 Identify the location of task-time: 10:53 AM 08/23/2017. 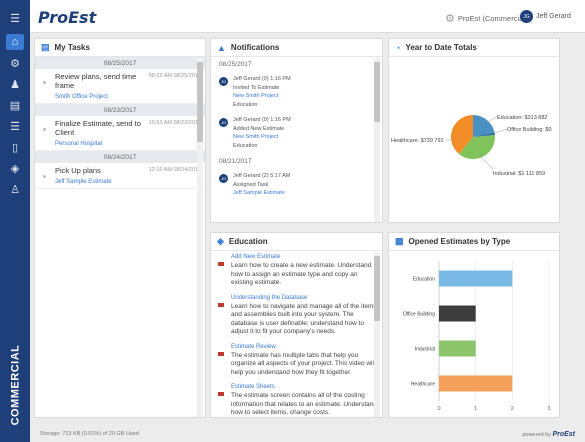
(174, 123).